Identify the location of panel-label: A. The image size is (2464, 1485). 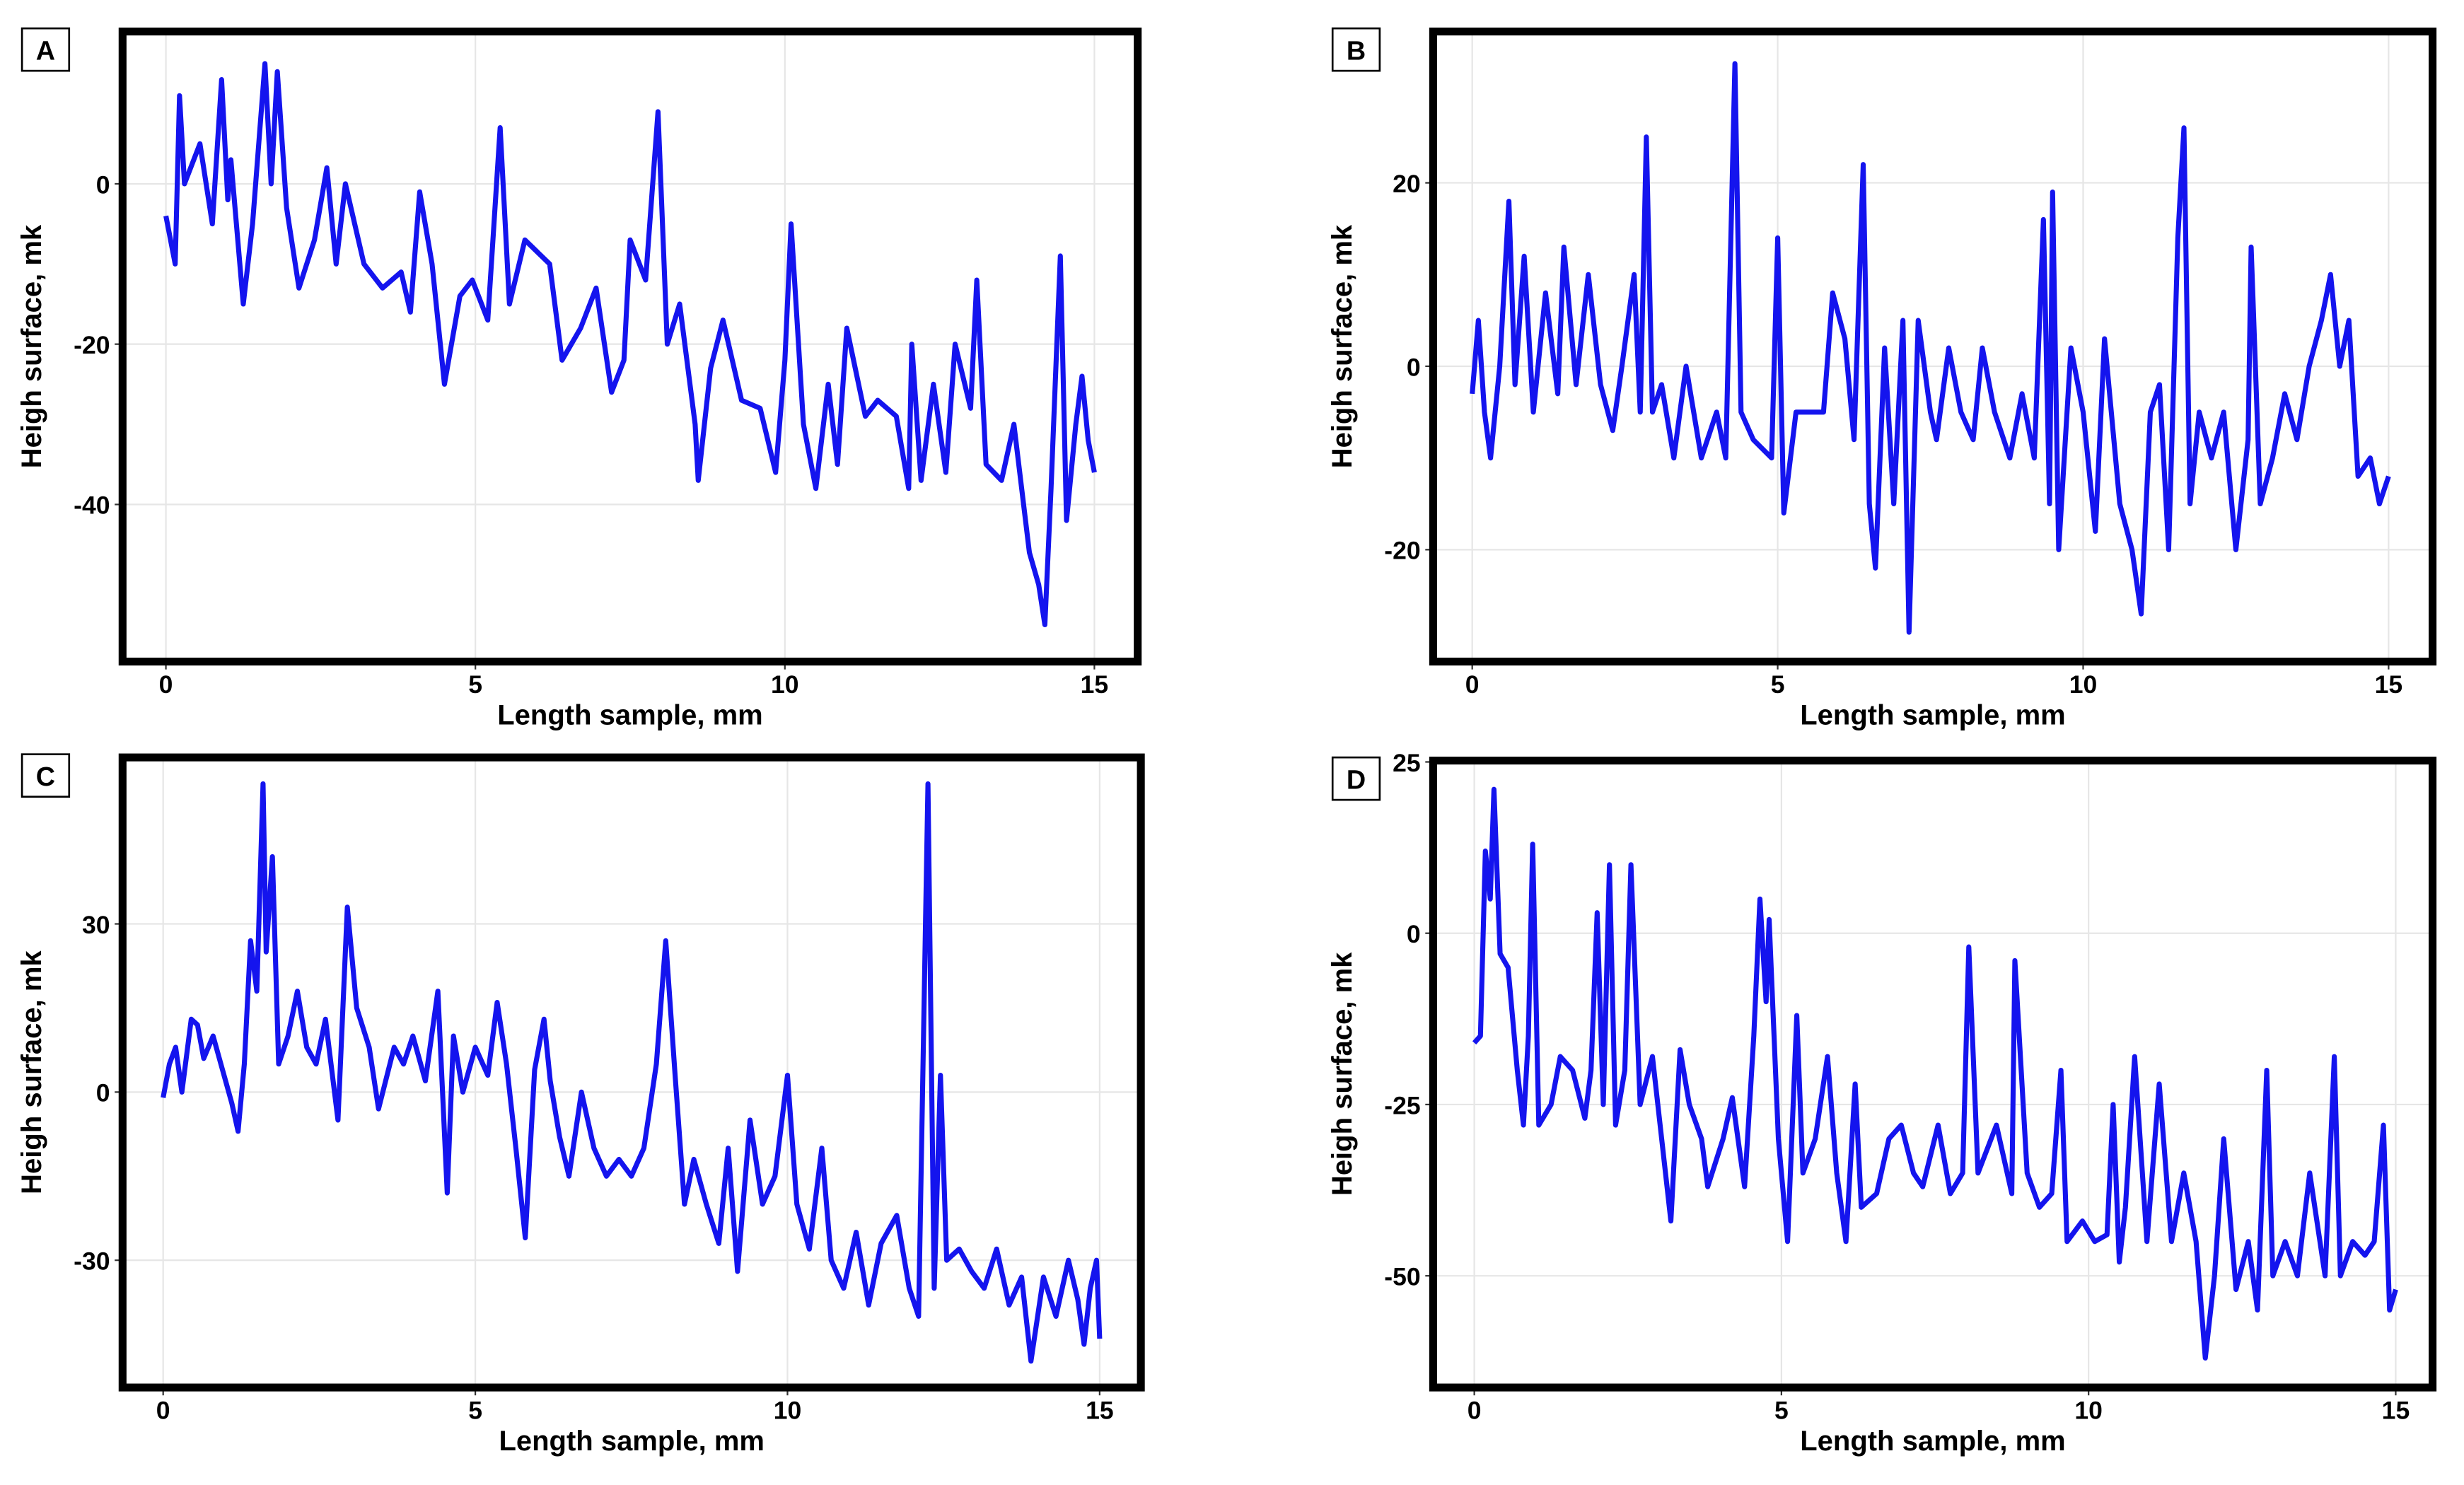
(45, 51).